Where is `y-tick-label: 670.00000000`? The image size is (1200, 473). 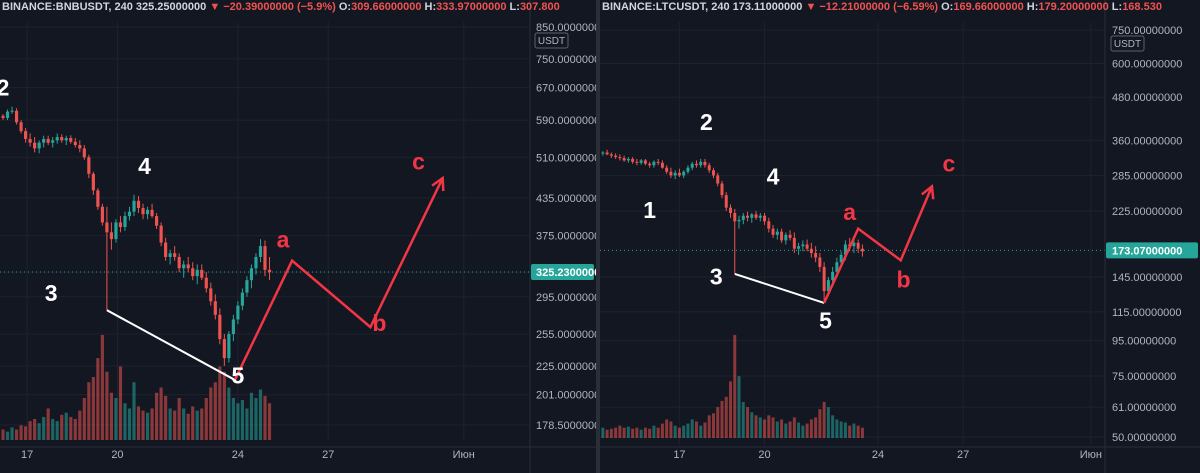 y-tick-label: 670.00000000 is located at coordinates (566, 89).